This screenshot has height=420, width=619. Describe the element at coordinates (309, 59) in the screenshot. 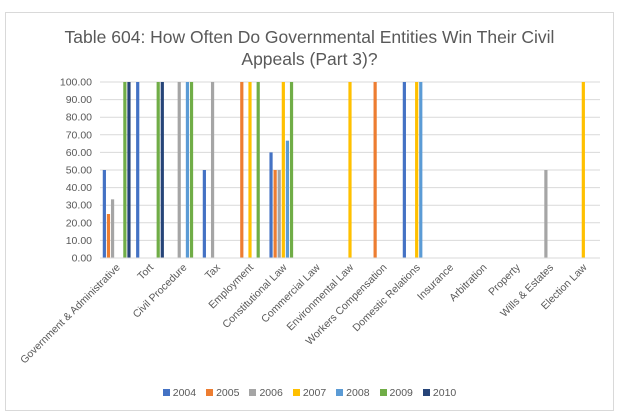

I see `chart-title-line-2: Appeals (Part 3)?` at that location.